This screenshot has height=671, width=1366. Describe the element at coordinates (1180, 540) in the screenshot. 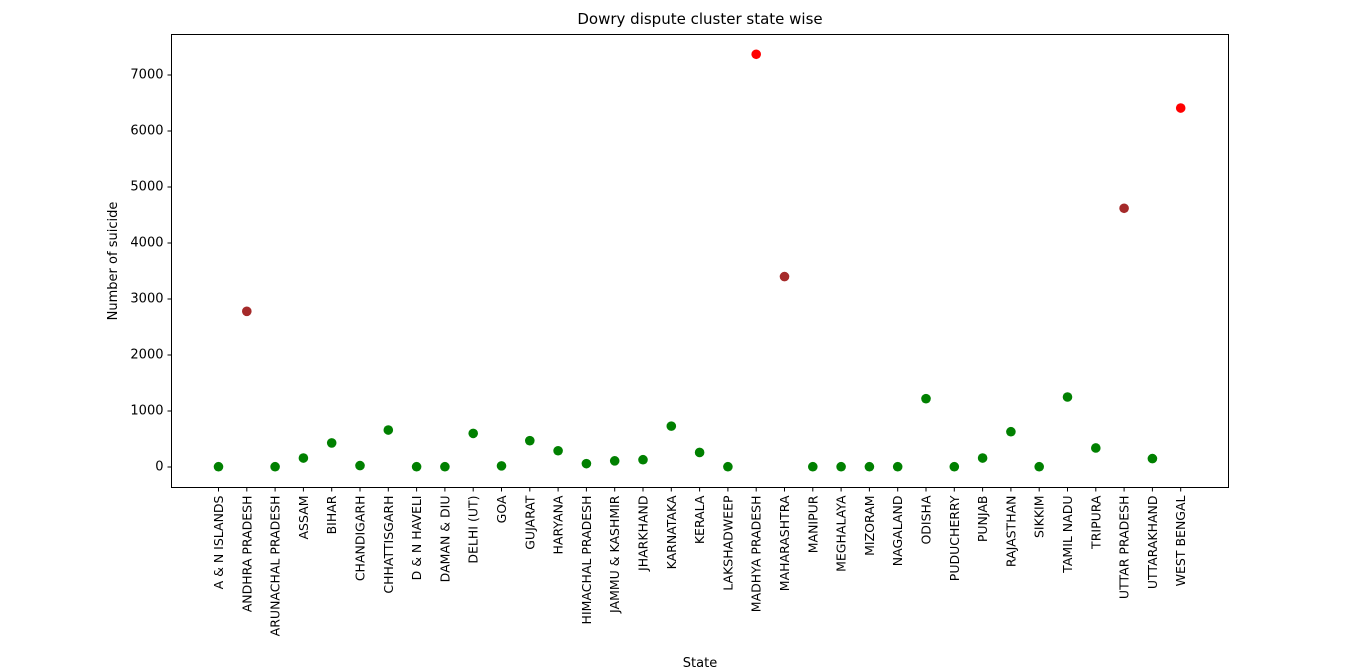

I see `x-tick-label: WEST BENGAL` at that location.